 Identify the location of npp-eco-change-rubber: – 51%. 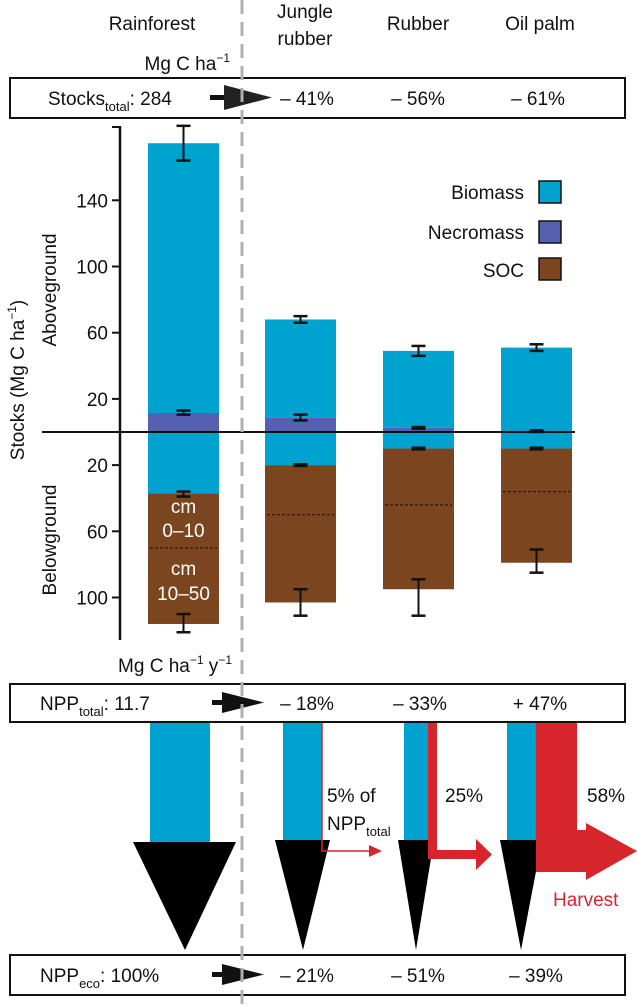
(418, 976).